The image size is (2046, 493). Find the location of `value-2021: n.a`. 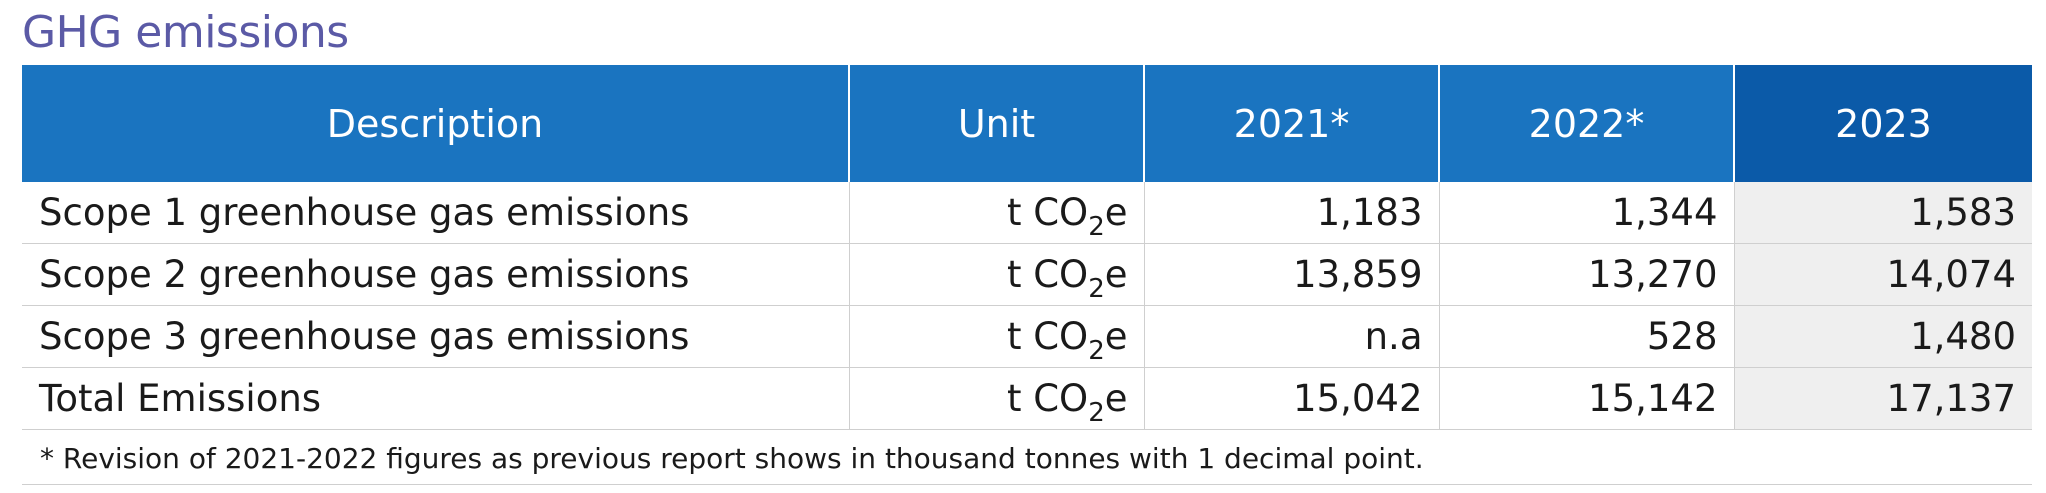

value-2021: n.a is located at coordinates (1291, 336).